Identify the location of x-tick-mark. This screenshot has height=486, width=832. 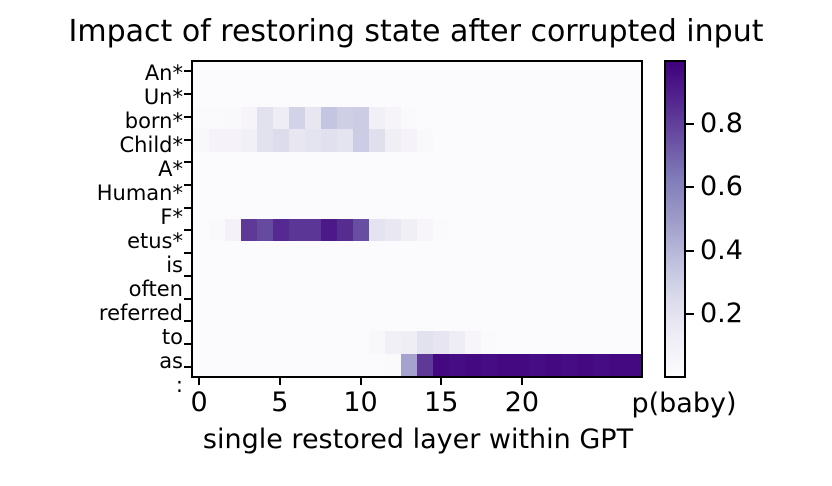
(360, 381).